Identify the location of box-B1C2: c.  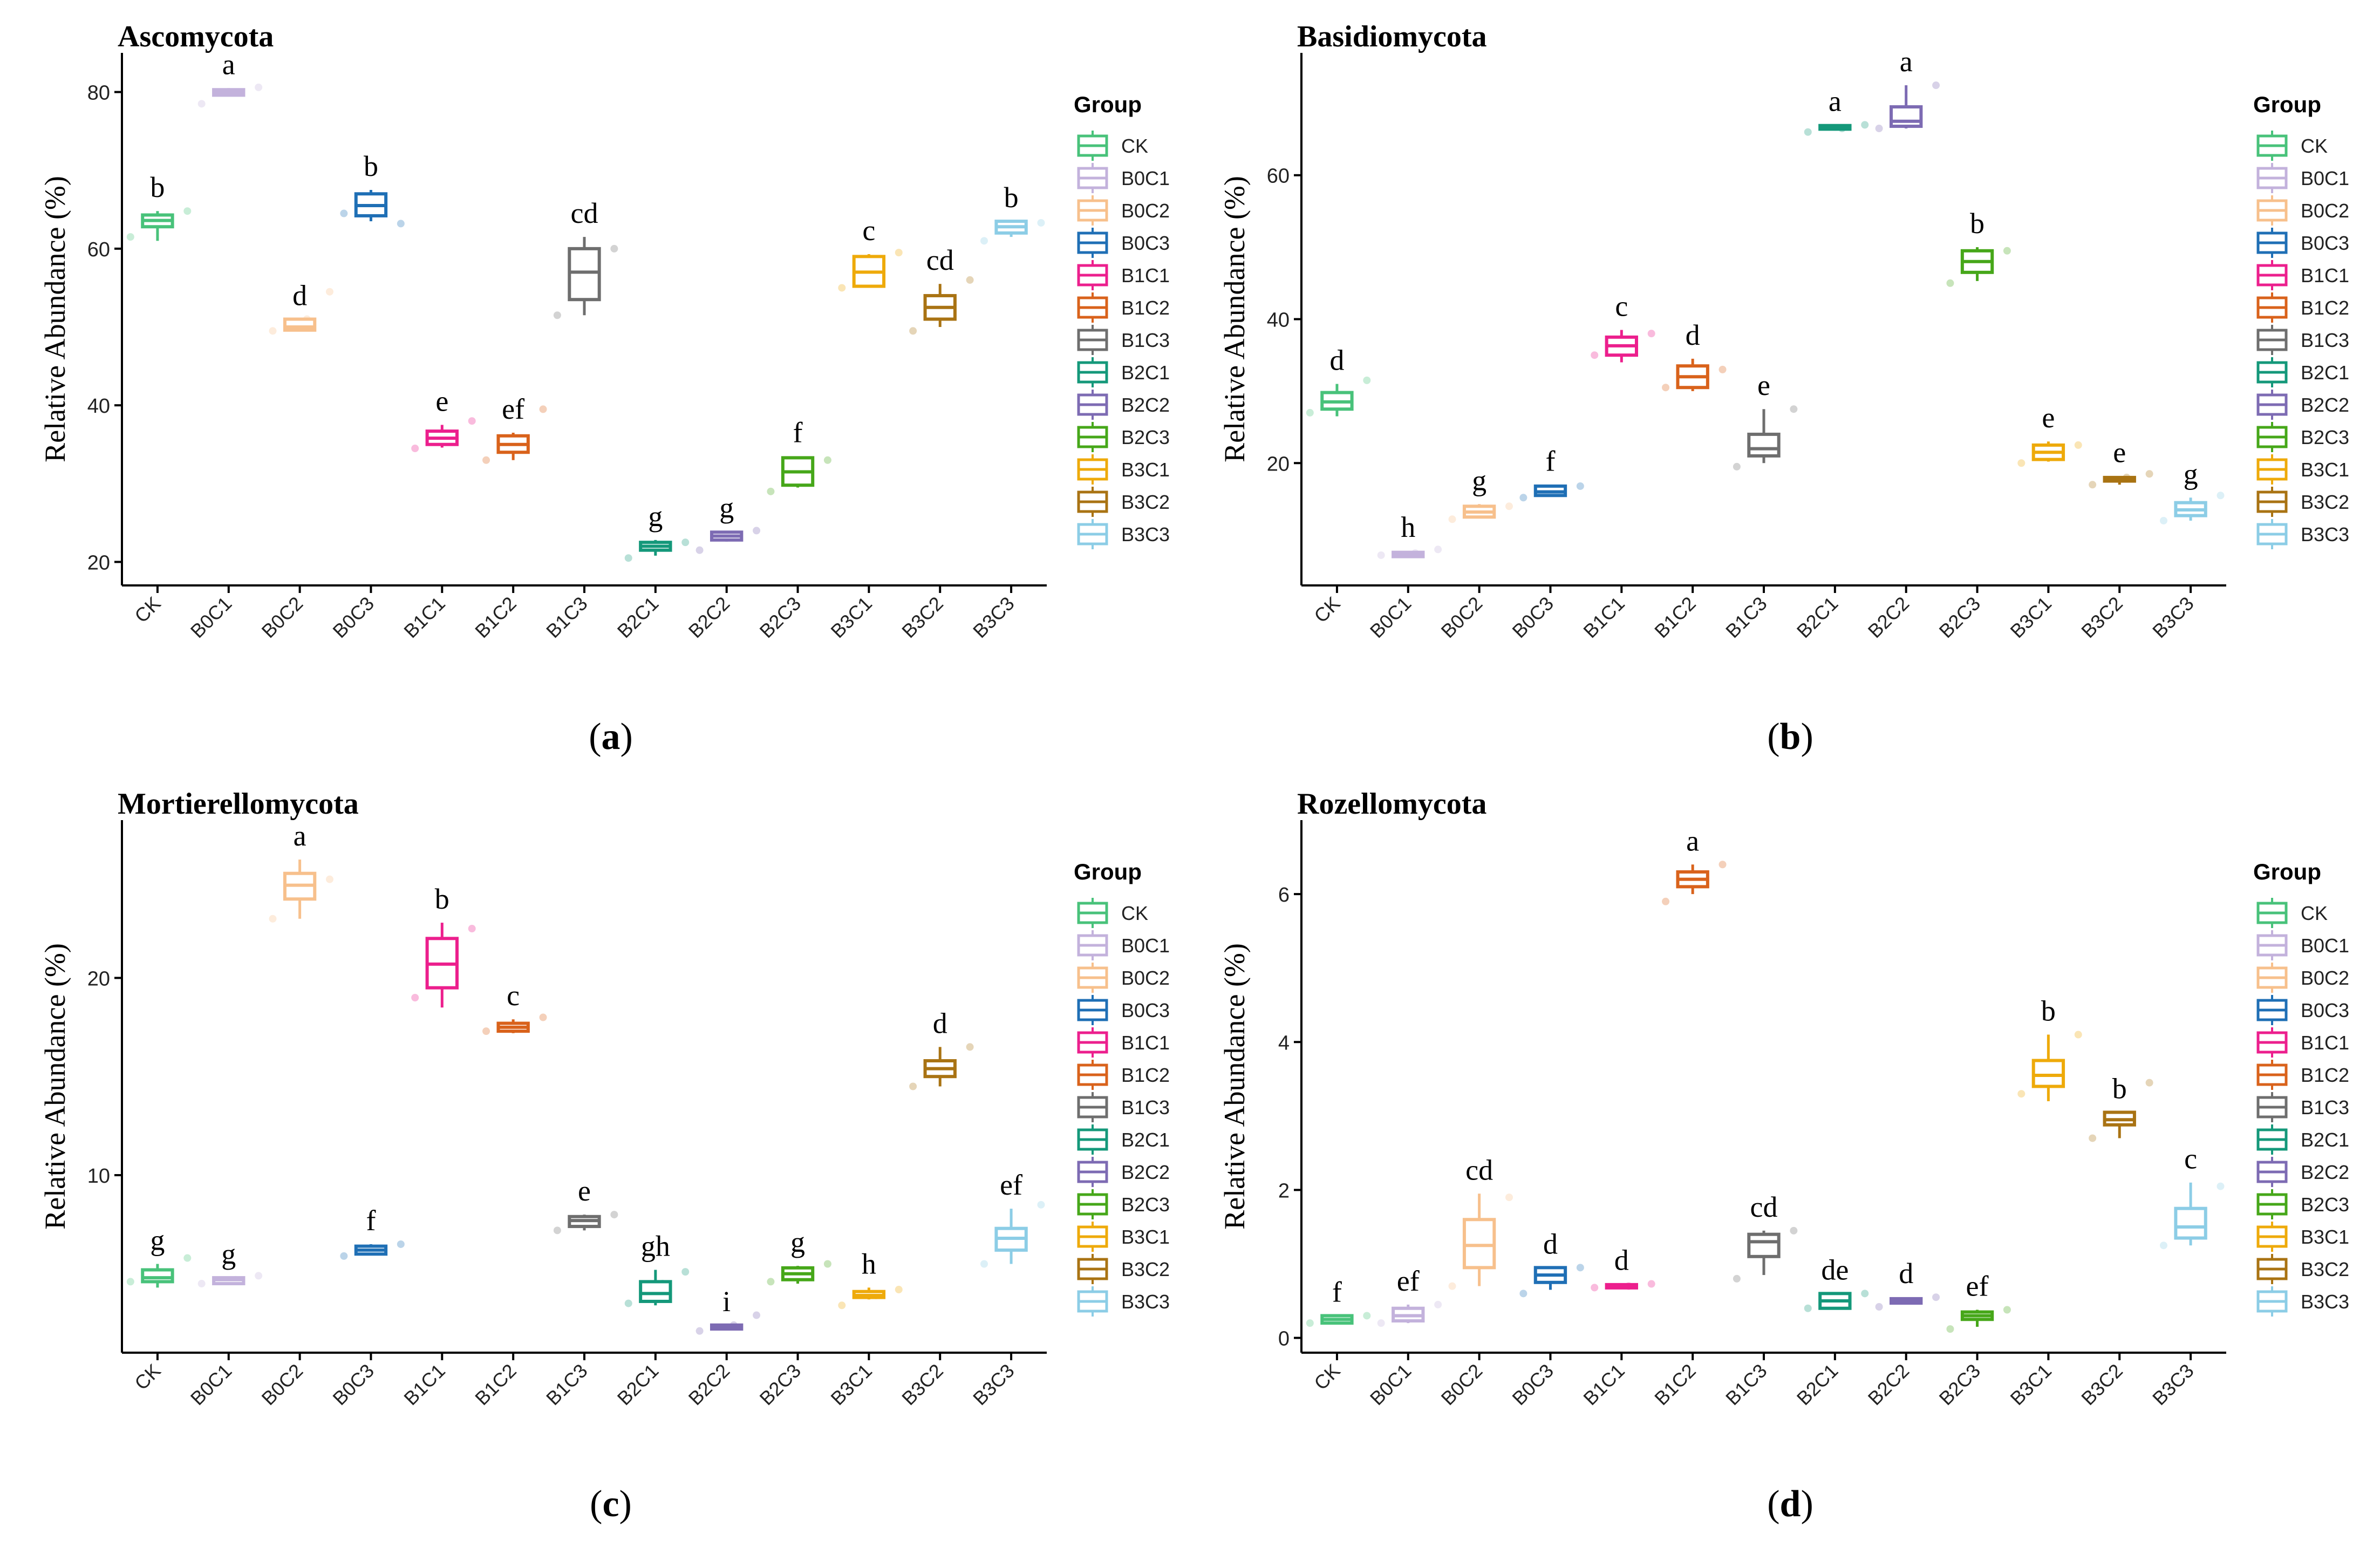
(514, 1007).